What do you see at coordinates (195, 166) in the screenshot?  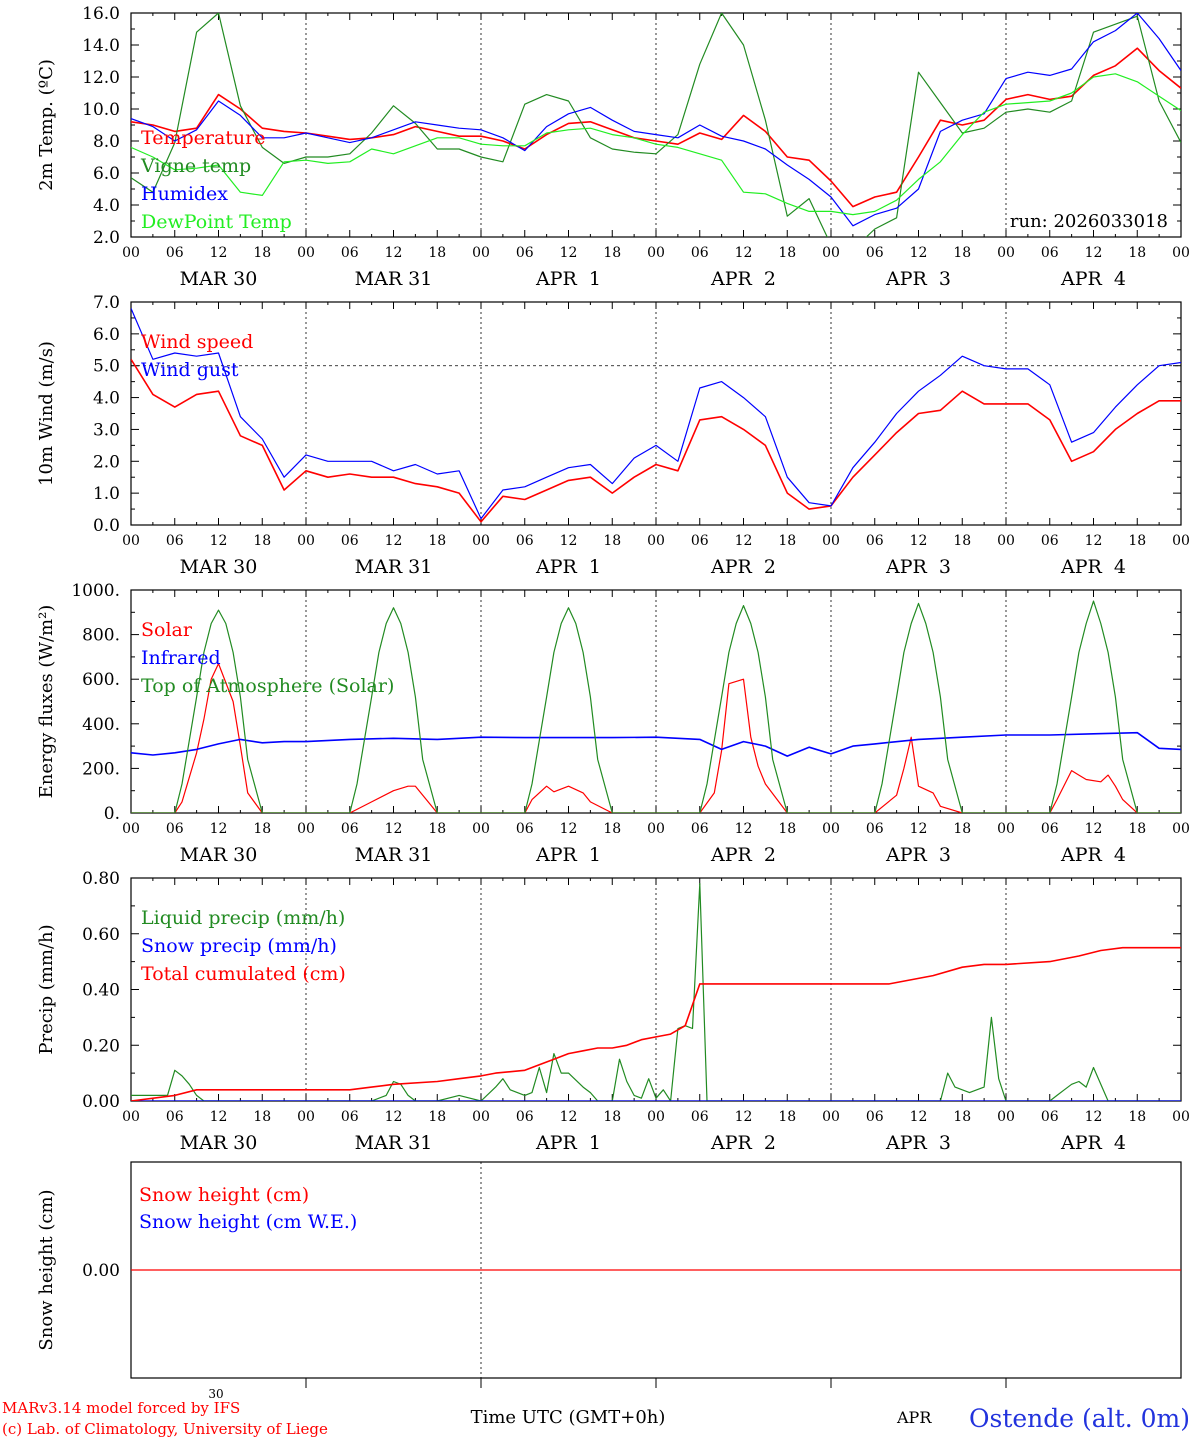 I see `legend-entry: Vigne temp` at bounding box center [195, 166].